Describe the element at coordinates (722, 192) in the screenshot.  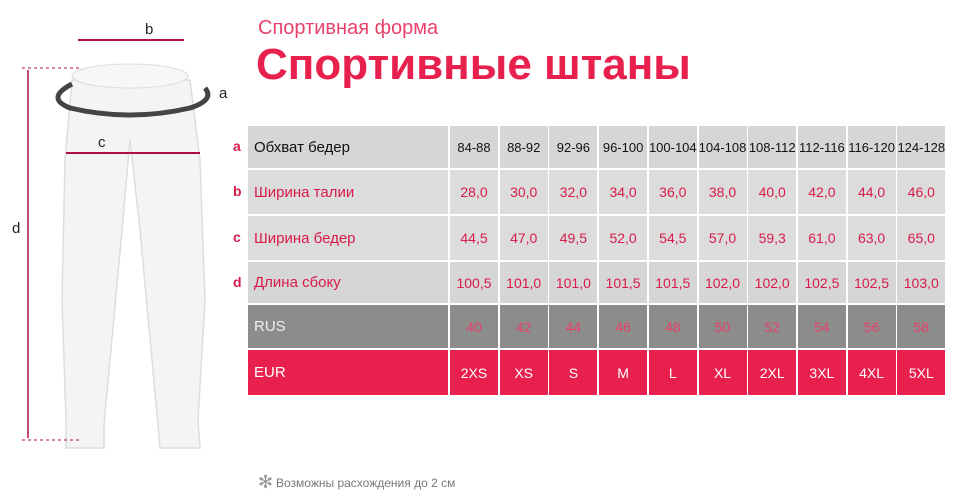
I see `table-cell: 38,0` at that location.